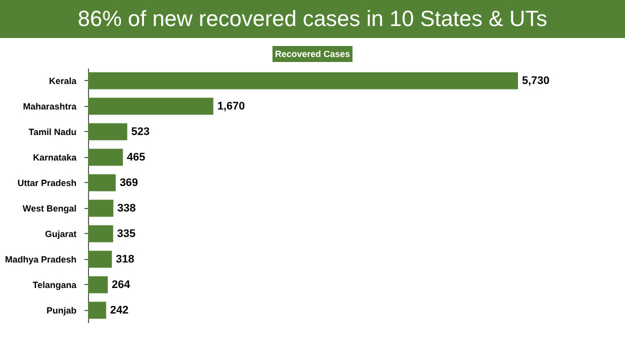  I want to click on y-tick-label: Tamil Nadu, so click(52, 131).